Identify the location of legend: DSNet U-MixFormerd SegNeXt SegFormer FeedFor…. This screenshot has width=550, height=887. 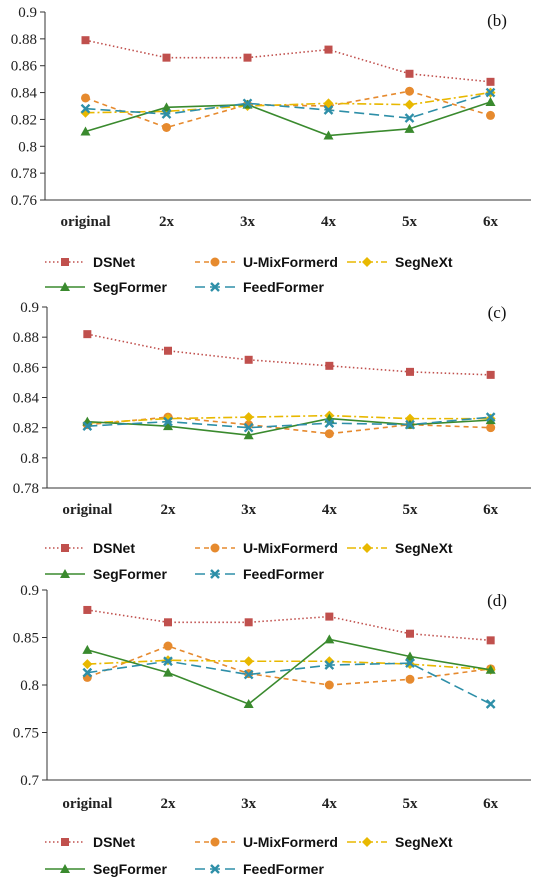
(249, 561).